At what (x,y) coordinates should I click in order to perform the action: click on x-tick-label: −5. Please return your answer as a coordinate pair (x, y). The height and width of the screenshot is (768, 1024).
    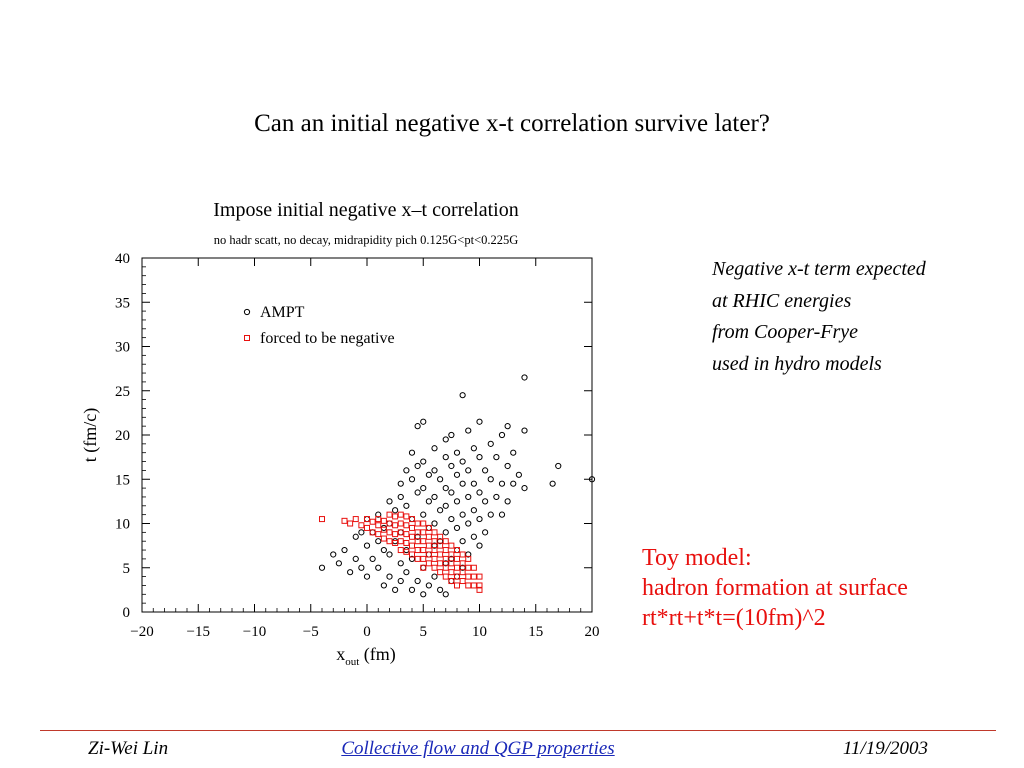
    Looking at the image, I should click on (311, 632).